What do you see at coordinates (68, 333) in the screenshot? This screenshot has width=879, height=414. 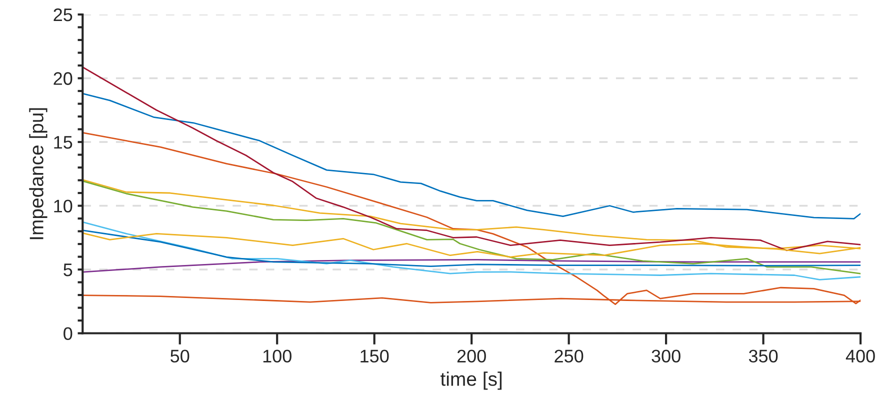 I see `y-tick-label: 0` at bounding box center [68, 333].